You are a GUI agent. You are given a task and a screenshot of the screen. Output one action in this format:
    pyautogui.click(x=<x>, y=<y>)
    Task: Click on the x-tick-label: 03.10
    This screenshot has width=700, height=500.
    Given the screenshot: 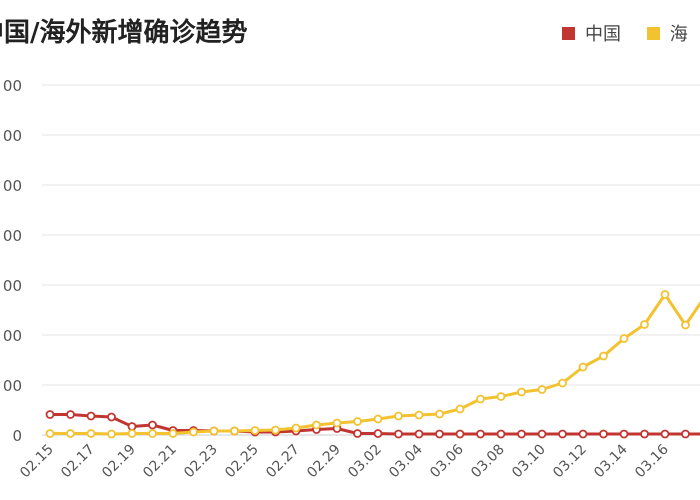 What is the action you would take?
    pyautogui.click(x=529, y=462)
    